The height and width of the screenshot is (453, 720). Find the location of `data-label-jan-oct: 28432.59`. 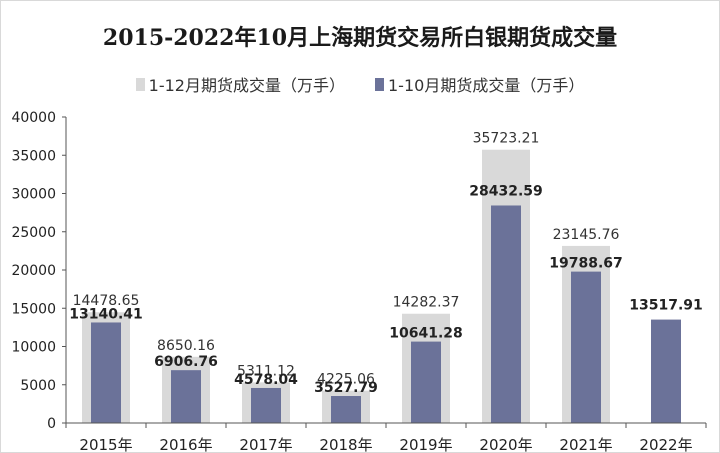

data-label-jan-oct: 28432.59 is located at coordinates (506, 191).